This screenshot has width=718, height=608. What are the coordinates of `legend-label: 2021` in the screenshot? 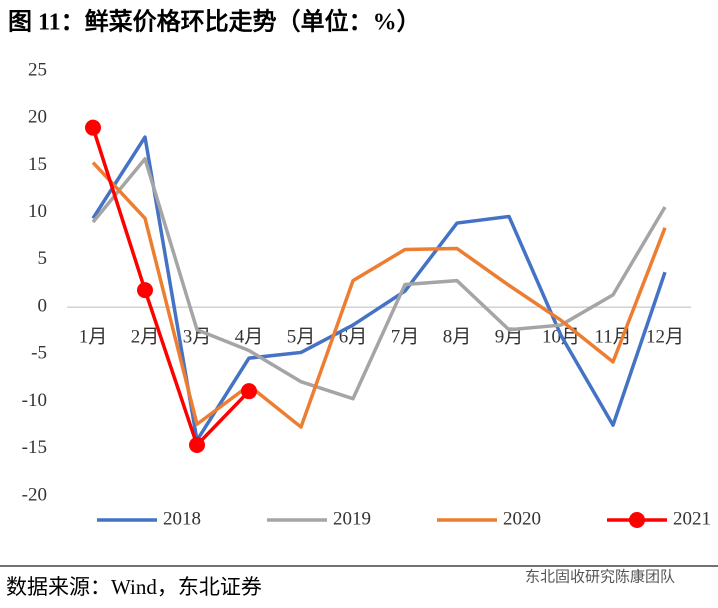 It's located at (692, 518).